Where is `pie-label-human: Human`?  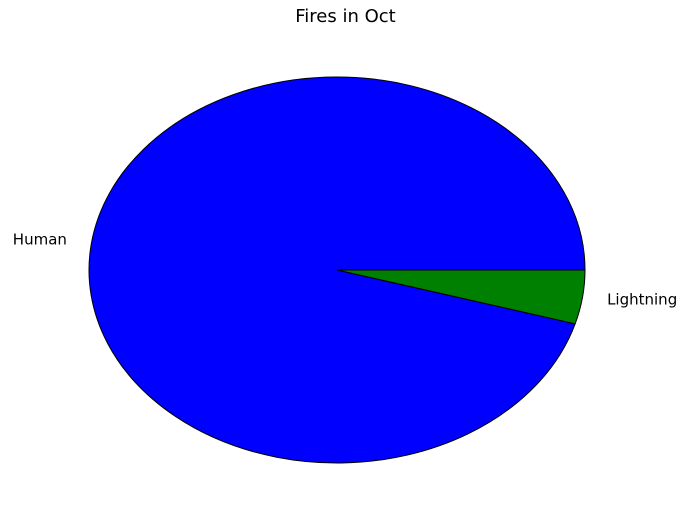
pie-label-human: Human is located at coordinates (40, 240).